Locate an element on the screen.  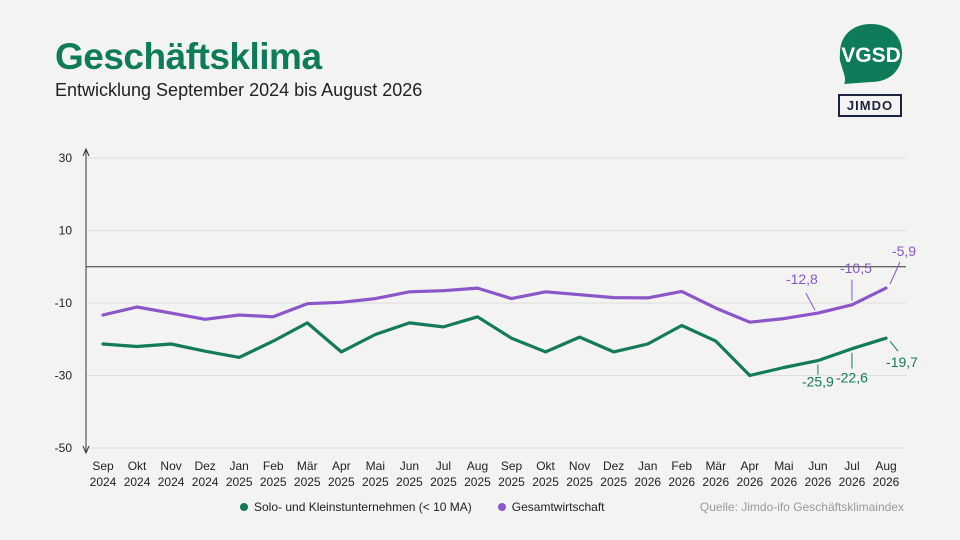
data-label-gesamt: -5,9 is located at coordinates (904, 251).